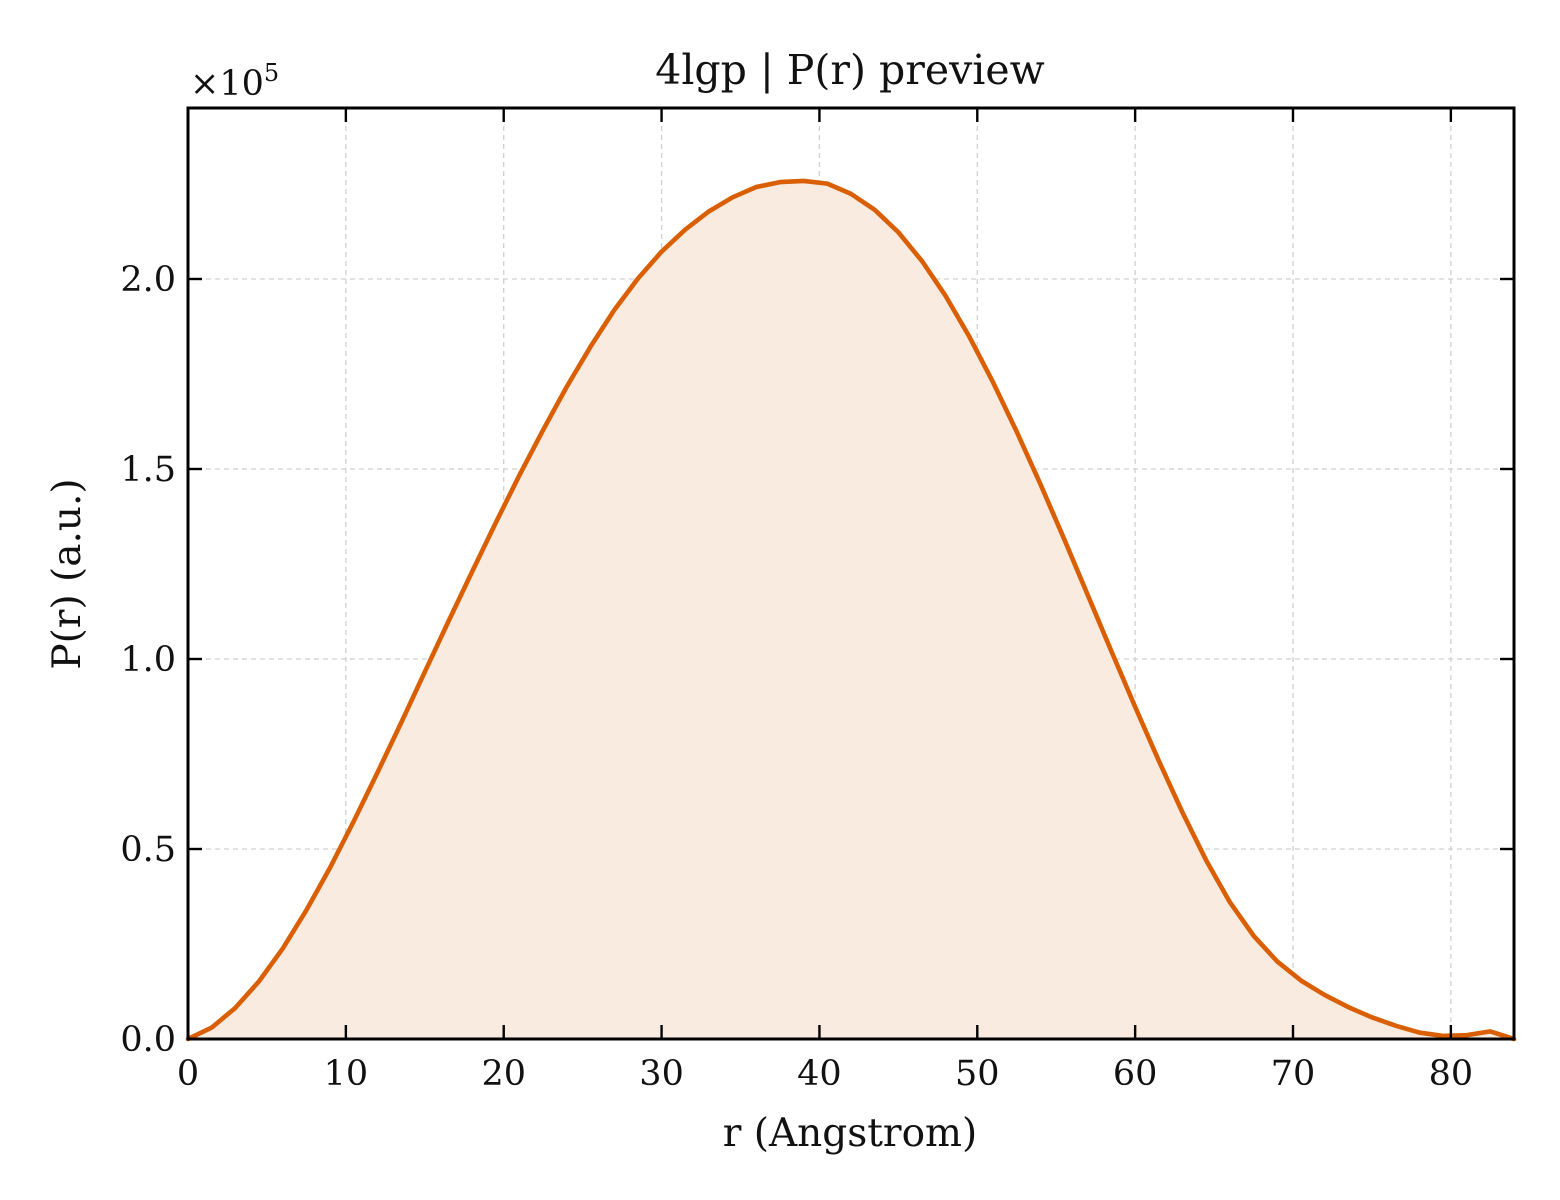  What do you see at coordinates (148, 280) in the screenshot?
I see `y-tick-label: 2.0` at bounding box center [148, 280].